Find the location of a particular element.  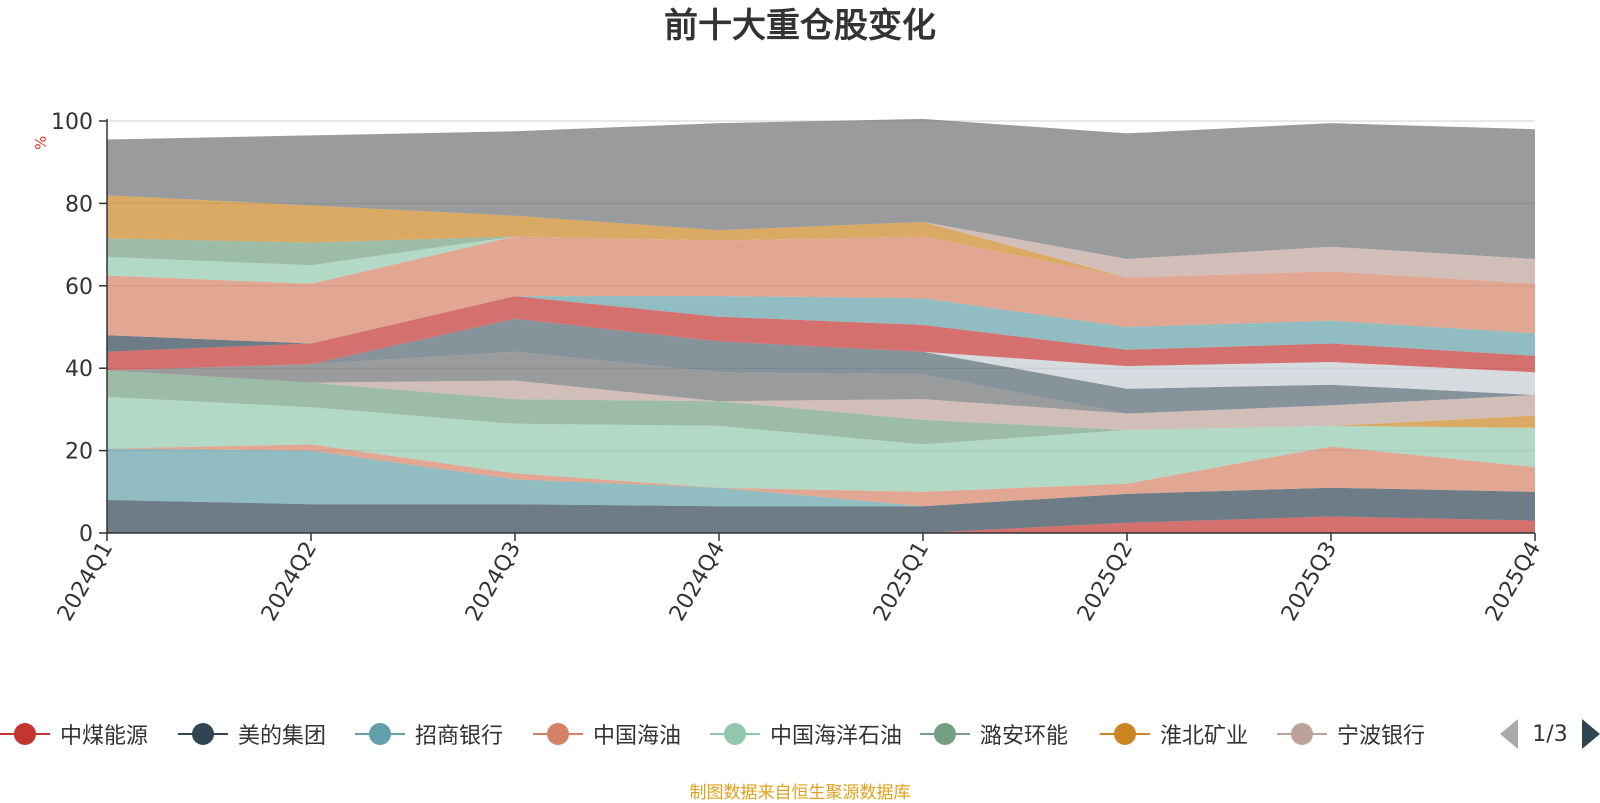

legend-item: 美的集团 is located at coordinates (252, 734).